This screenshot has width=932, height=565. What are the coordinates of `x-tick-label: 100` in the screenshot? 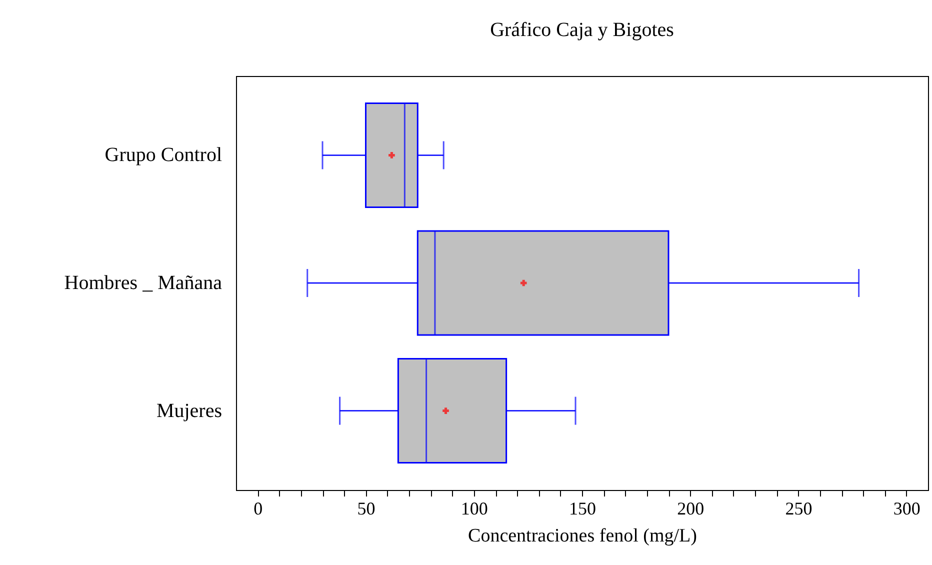 It's located at (474, 508).